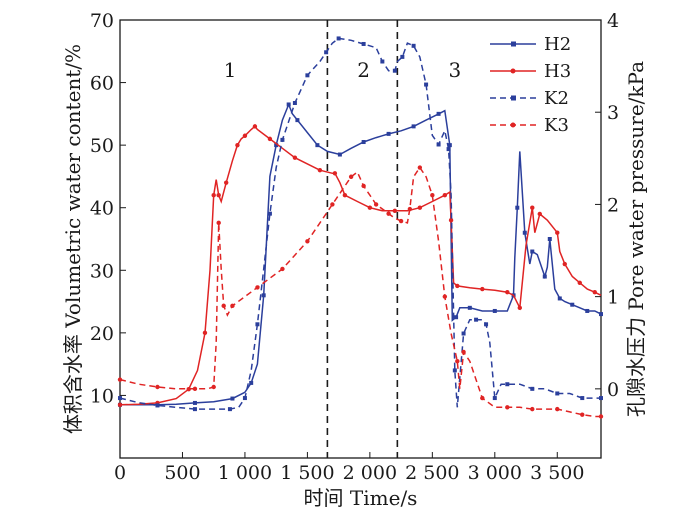  Describe the element at coordinates (102, 209) in the screenshot. I see `y-left-tick-label: 40` at that location.